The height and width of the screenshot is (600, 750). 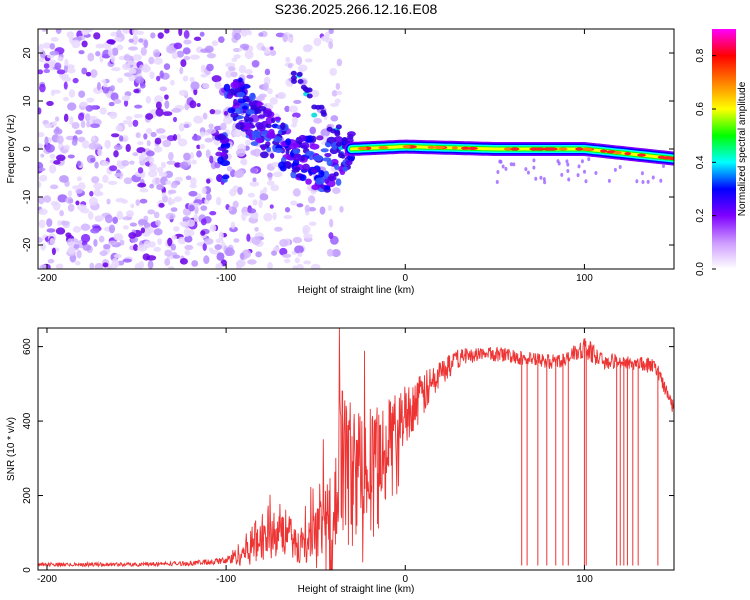 I want to click on y-tick-label: 400, so click(x=27, y=420).